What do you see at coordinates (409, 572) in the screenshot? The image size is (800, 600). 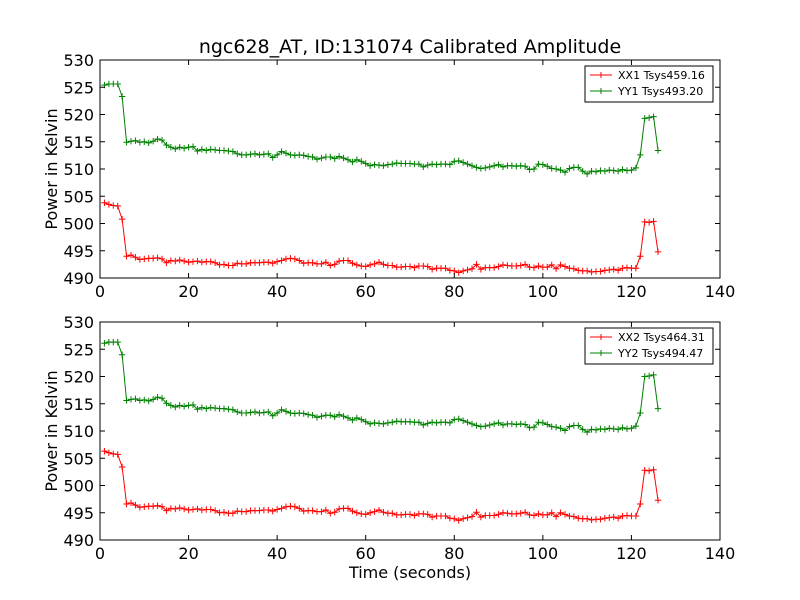 I see `x-axis-label: Time (seconds)` at bounding box center [409, 572].